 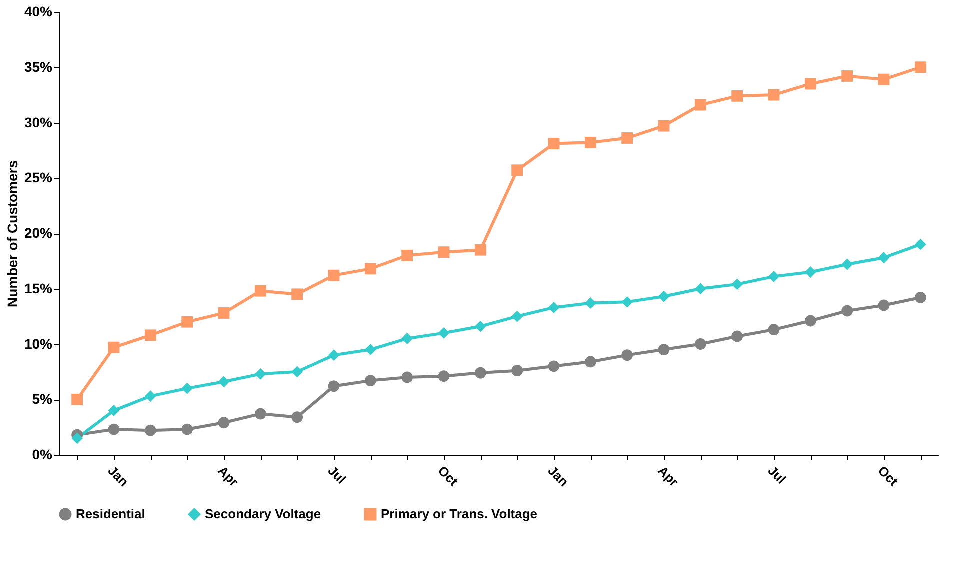 I want to click on legend-label: Residential, so click(x=111, y=514).